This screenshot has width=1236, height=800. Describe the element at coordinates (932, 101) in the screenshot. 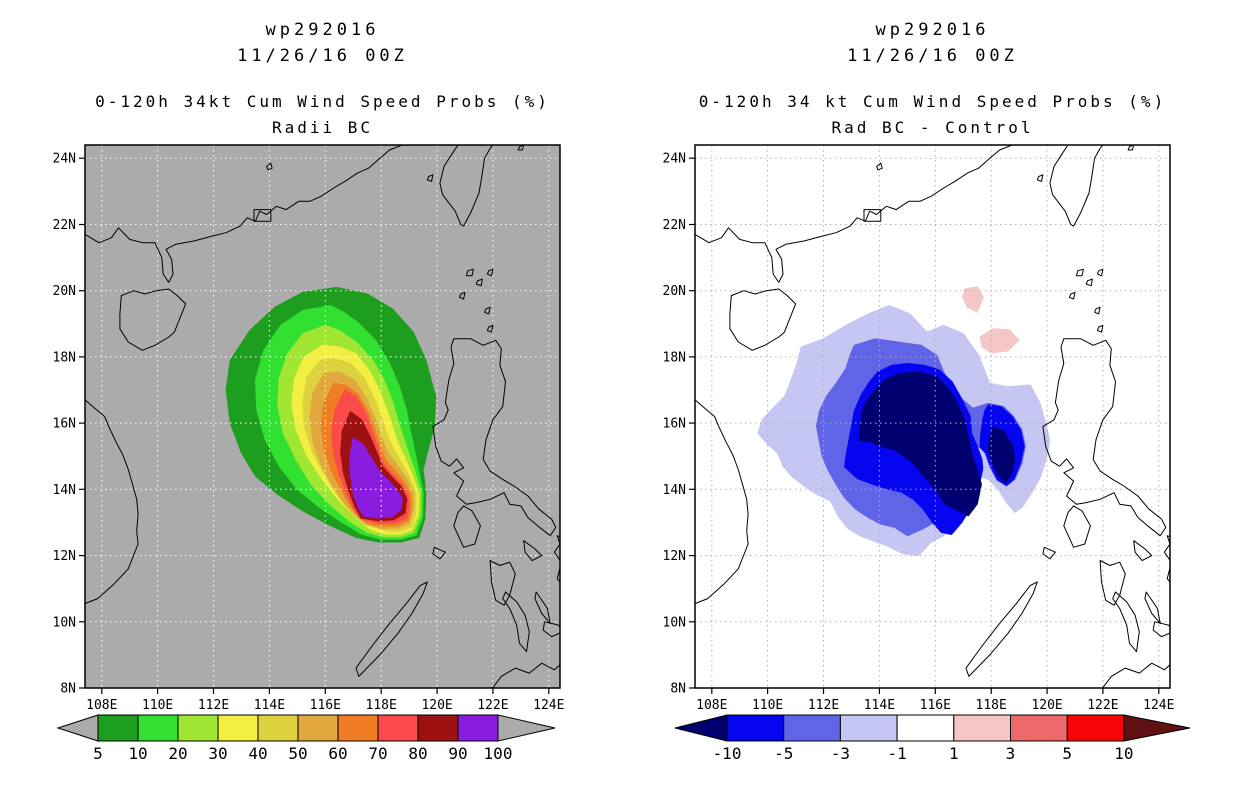

I see `right-product-title: 0-120h 34 kt Cum Wind Speed Probs (%)` at that location.